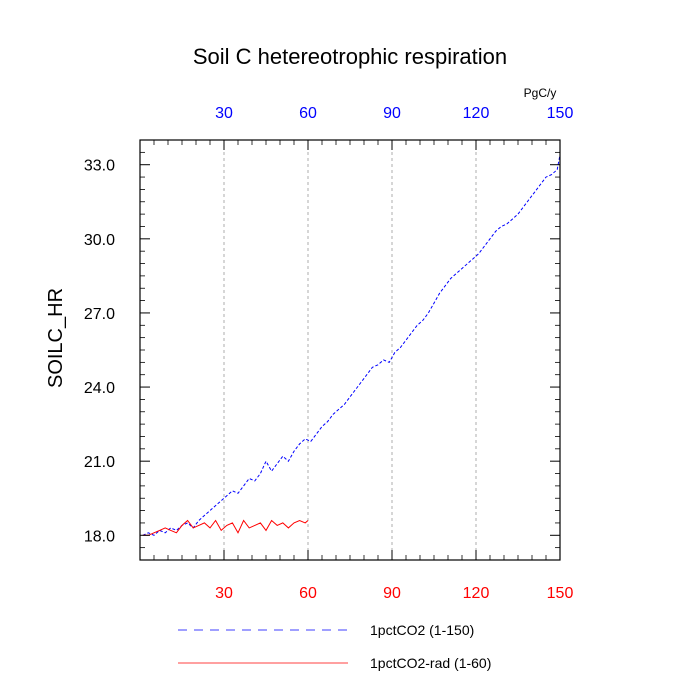 This screenshot has width=700, height=700. Describe the element at coordinates (99, 352) in the screenshot. I see `y-tick-labels: 18.0 21.0 24.0 27.0 30.0 33.0` at that location.